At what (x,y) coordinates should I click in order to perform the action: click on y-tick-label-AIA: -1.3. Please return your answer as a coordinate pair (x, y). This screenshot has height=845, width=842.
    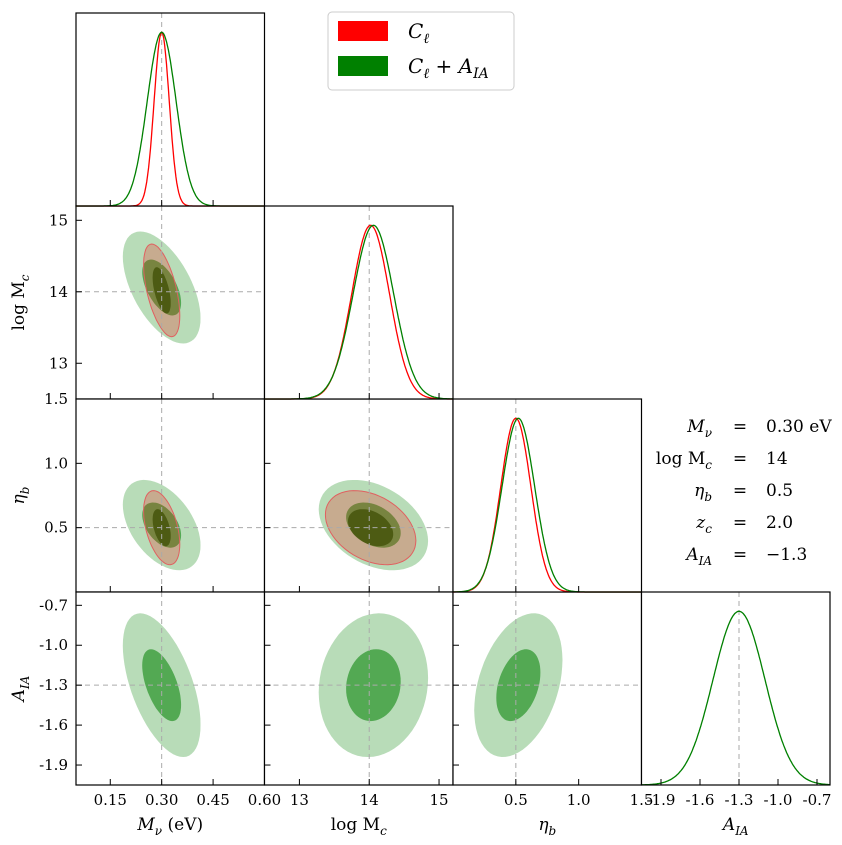
    Looking at the image, I should click on (53, 685).